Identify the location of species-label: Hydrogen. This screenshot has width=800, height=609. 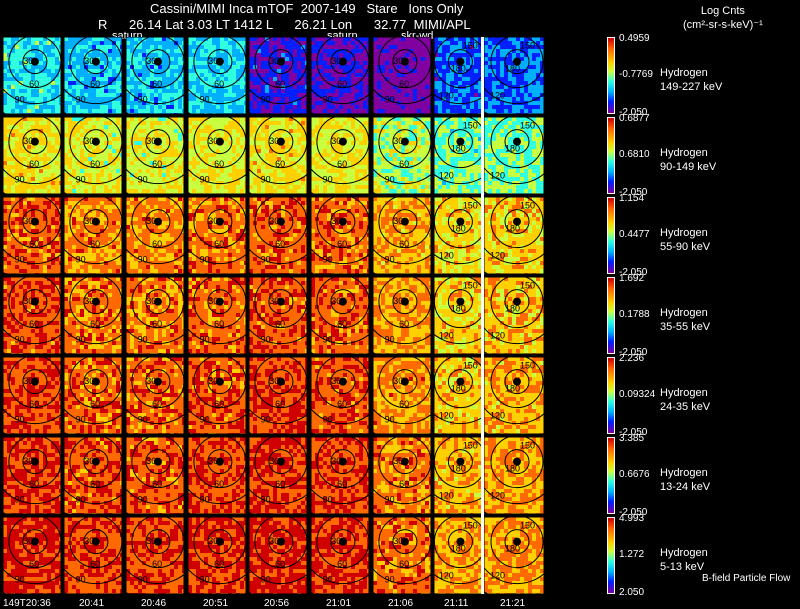
(684, 553).